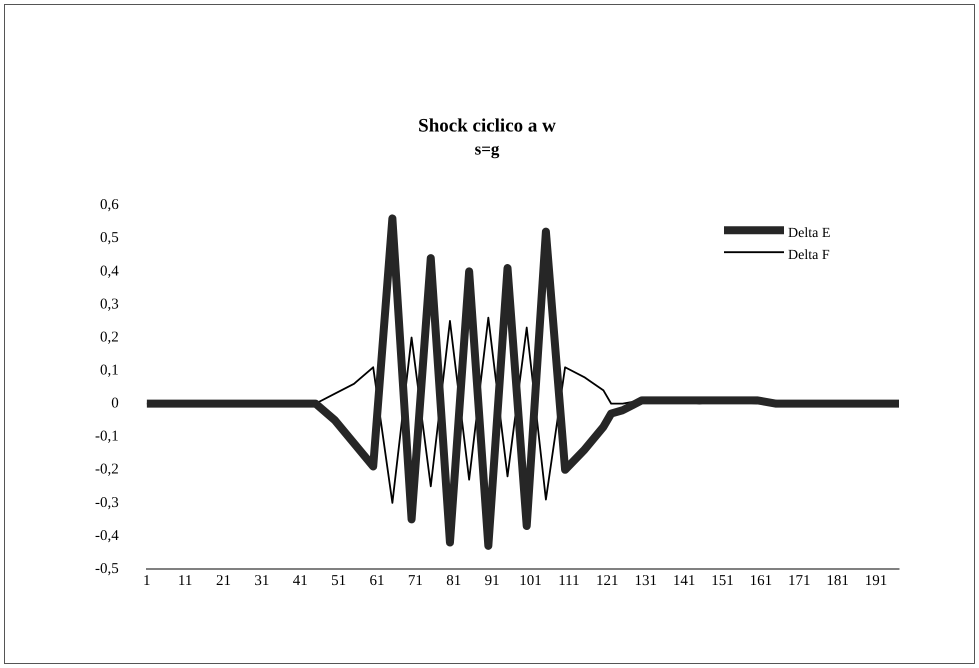 This screenshot has width=979, height=668. What do you see at coordinates (338, 580) in the screenshot?
I see `x-tick-label: 51` at bounding box center [338, 580].